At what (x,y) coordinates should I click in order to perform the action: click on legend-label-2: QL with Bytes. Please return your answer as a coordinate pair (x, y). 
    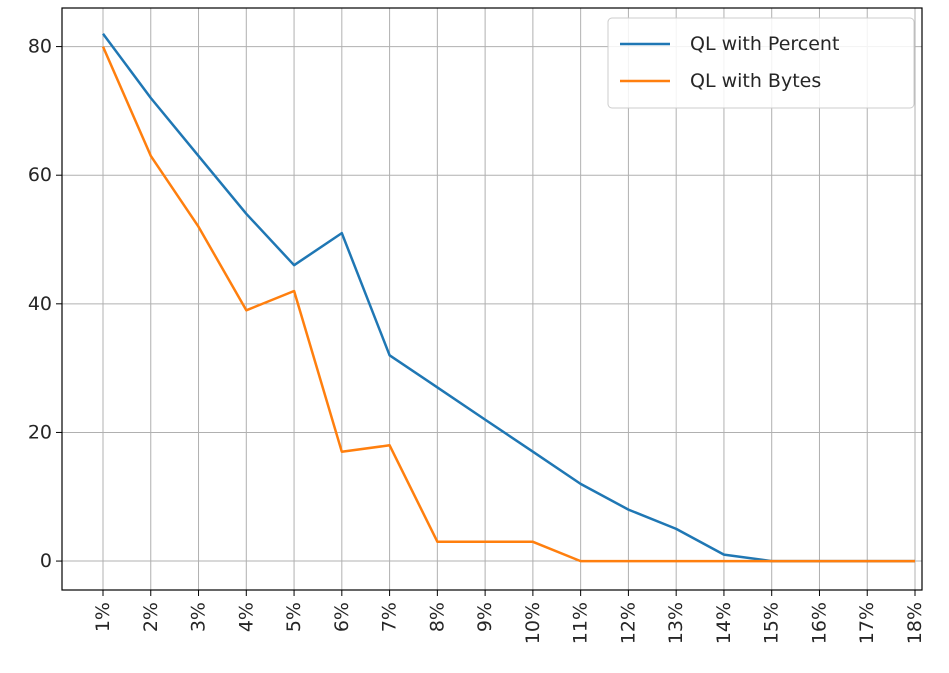
    Looking at the image, I should click on (755, 81).